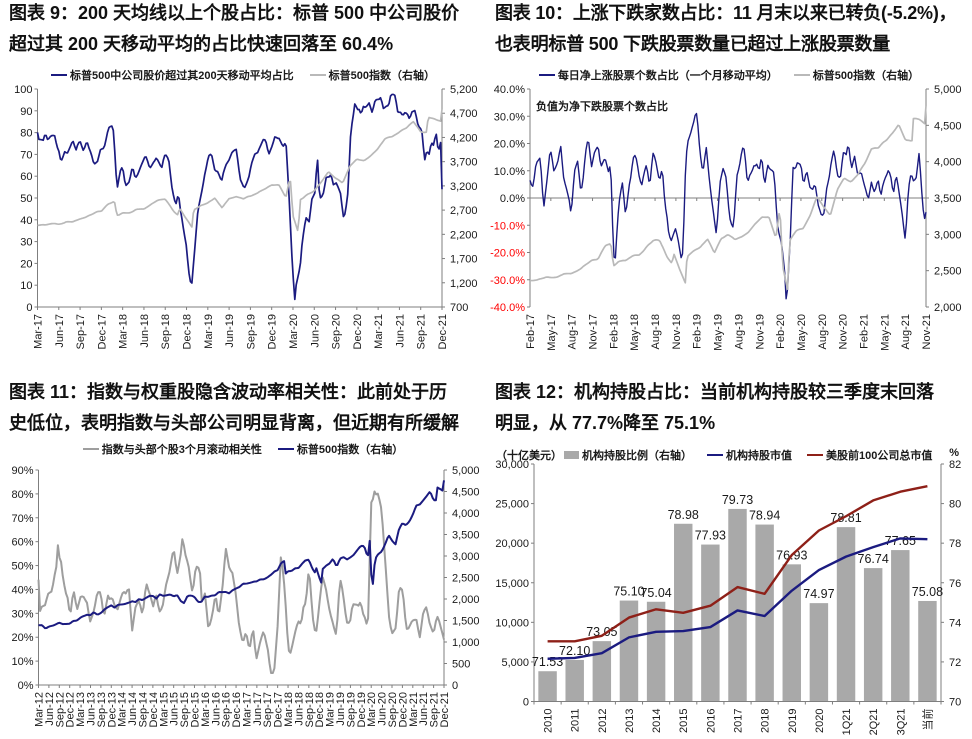 This screenshot has height=739, width=972. I want to click on x-axis-tick-label: Dec-18, so click(188, 331).